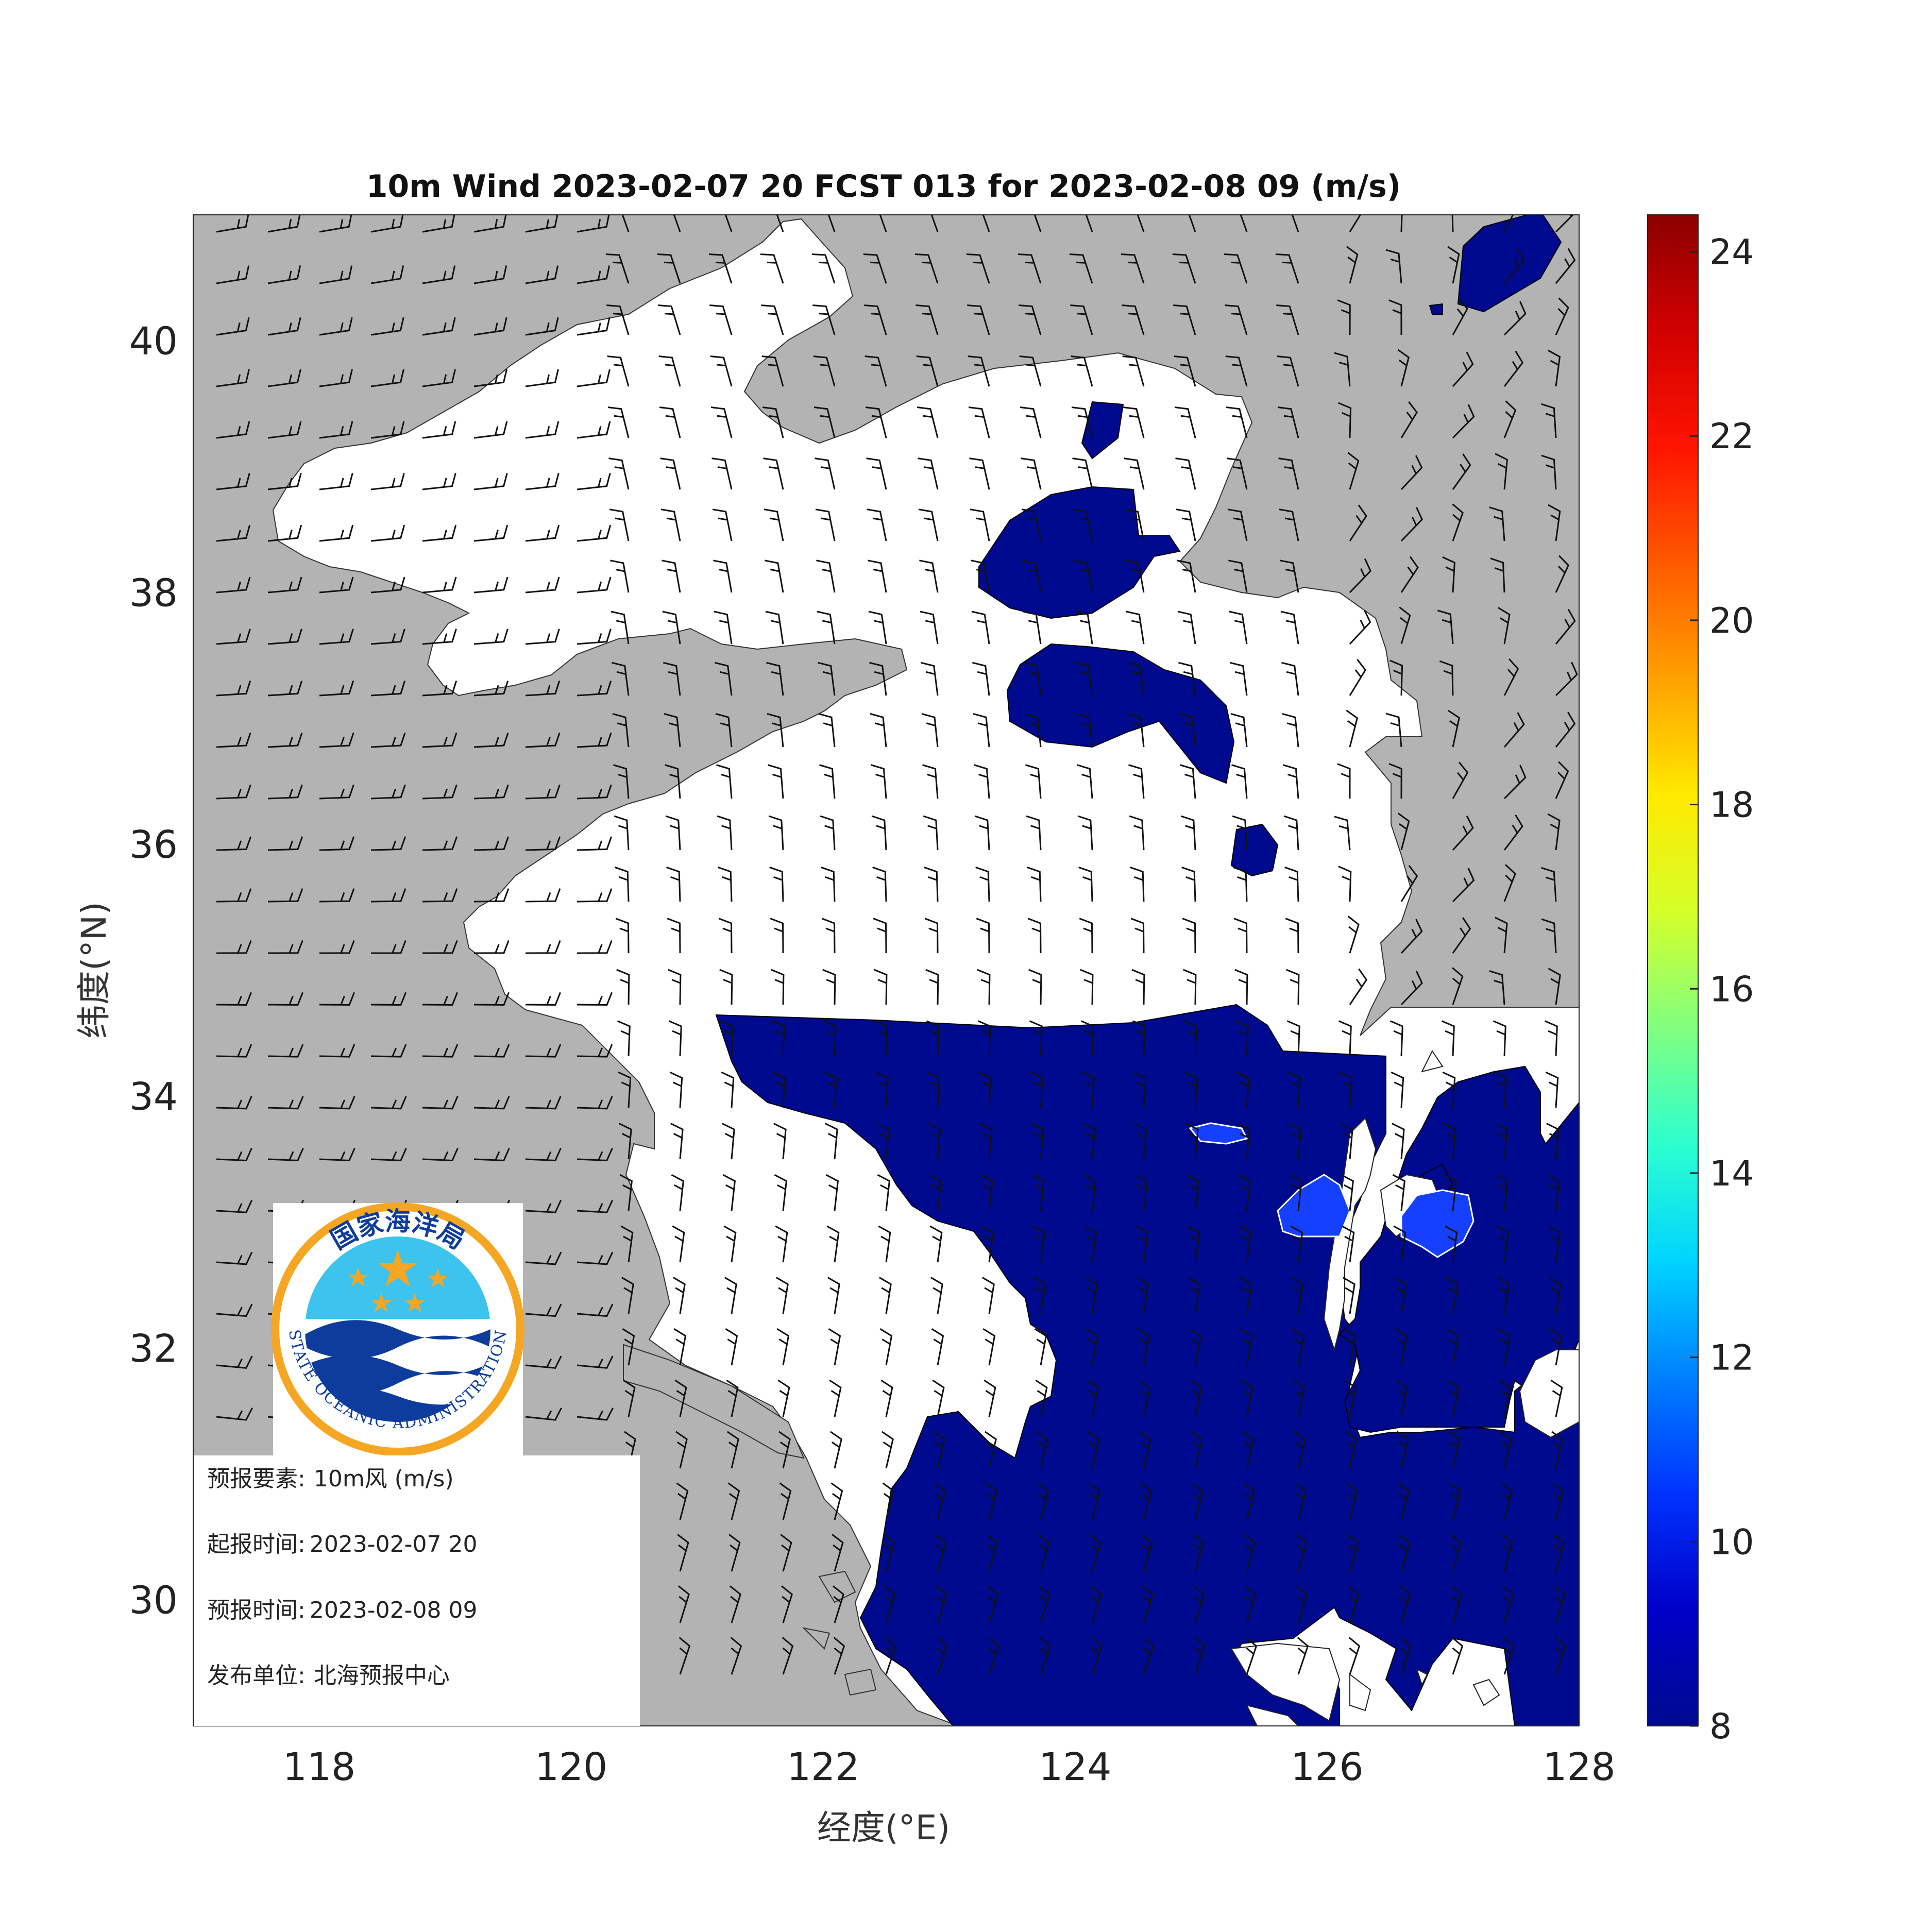 This screenshot has width=1932, height=1932. I want to click on element-label: 预报要素:, so click(256, 1479).